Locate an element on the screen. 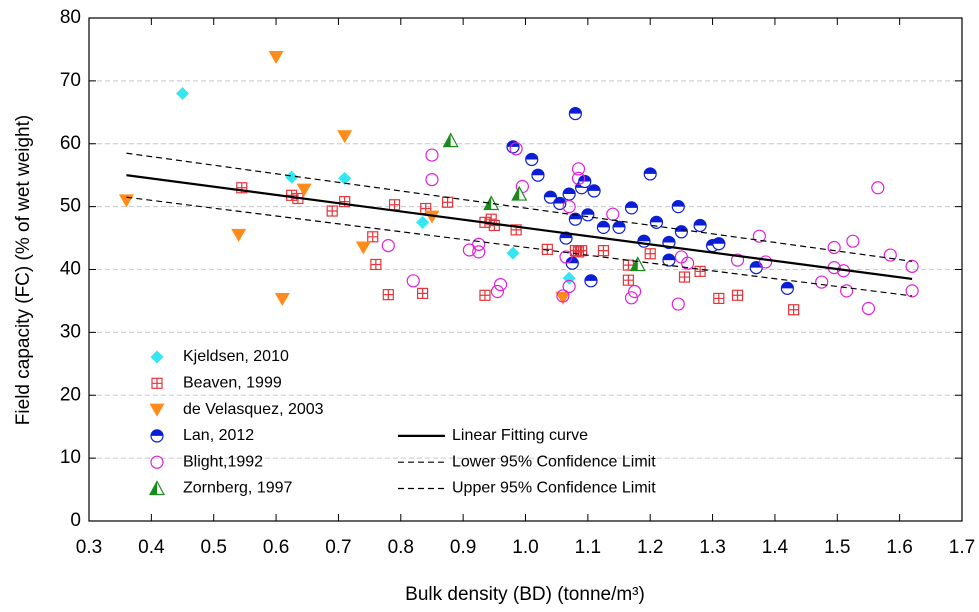 The height and width of the screenshot is (612, 979). y-tick-label: 70 is located at coordinates (70, 80).